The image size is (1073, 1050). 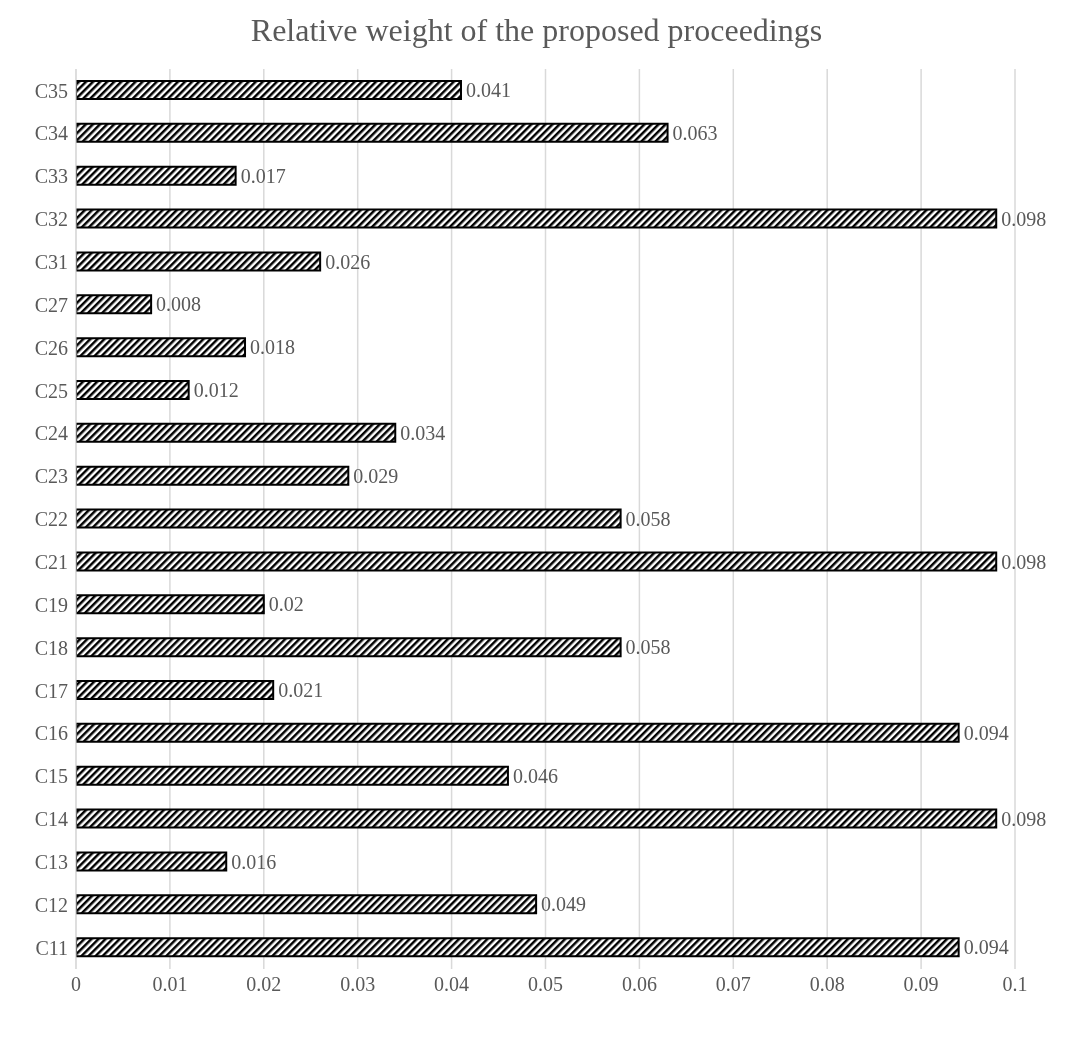 What do you see at coordinates (51, 647) in the screenshot?
I see `y-tick-label: C18` at bounding box center [51, 647].